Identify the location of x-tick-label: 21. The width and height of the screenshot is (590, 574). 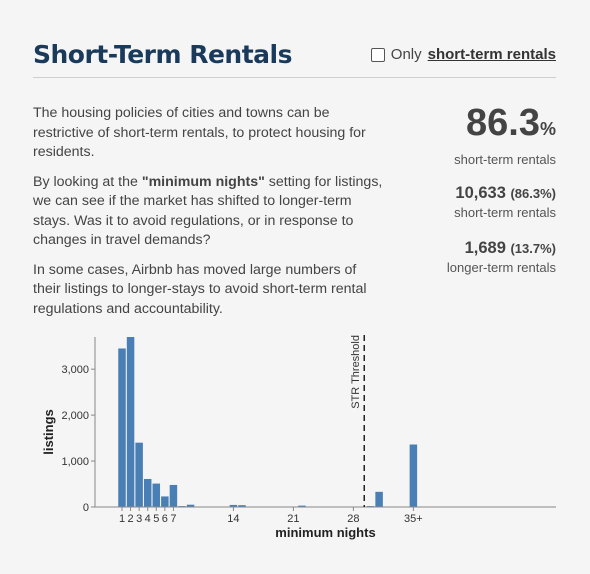
(293, 519).